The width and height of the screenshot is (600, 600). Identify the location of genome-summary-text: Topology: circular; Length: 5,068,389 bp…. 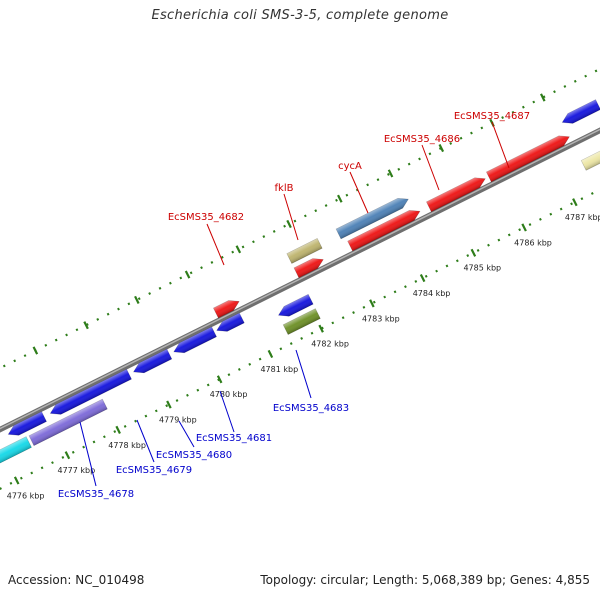
(425, 580).